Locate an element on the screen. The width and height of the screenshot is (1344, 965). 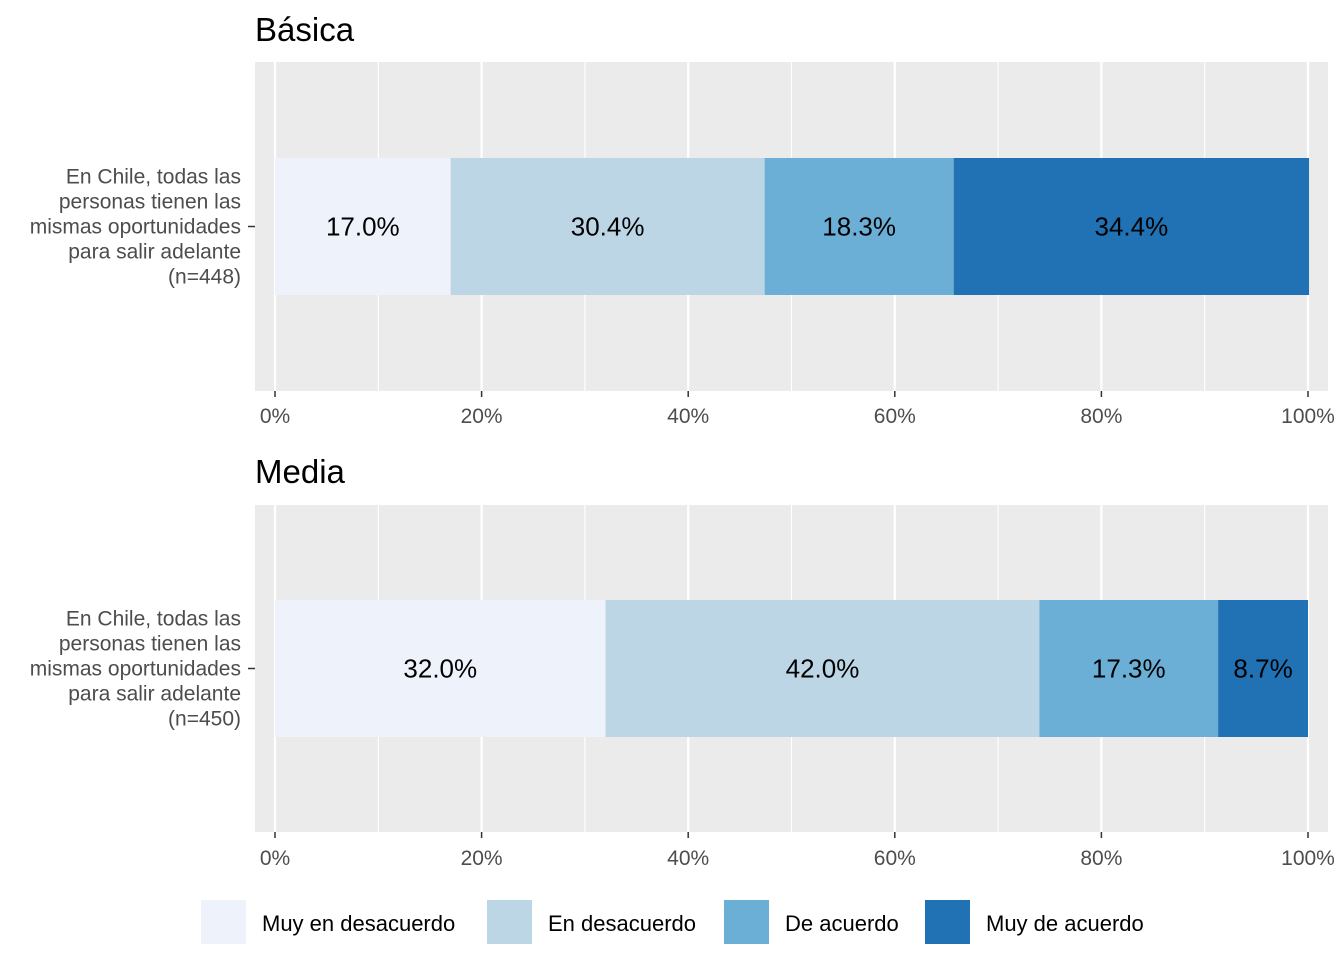
data-label: 34.4% is located at coordinates (1131, 227).